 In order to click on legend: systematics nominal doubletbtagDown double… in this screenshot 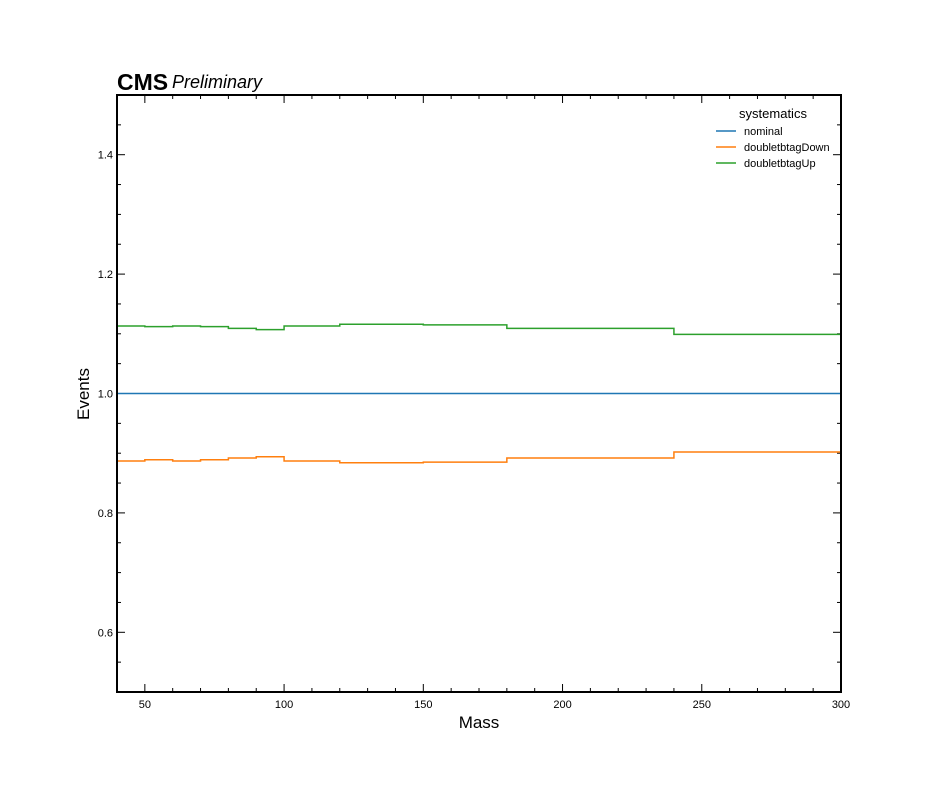, I will do `click(773, 138)`.